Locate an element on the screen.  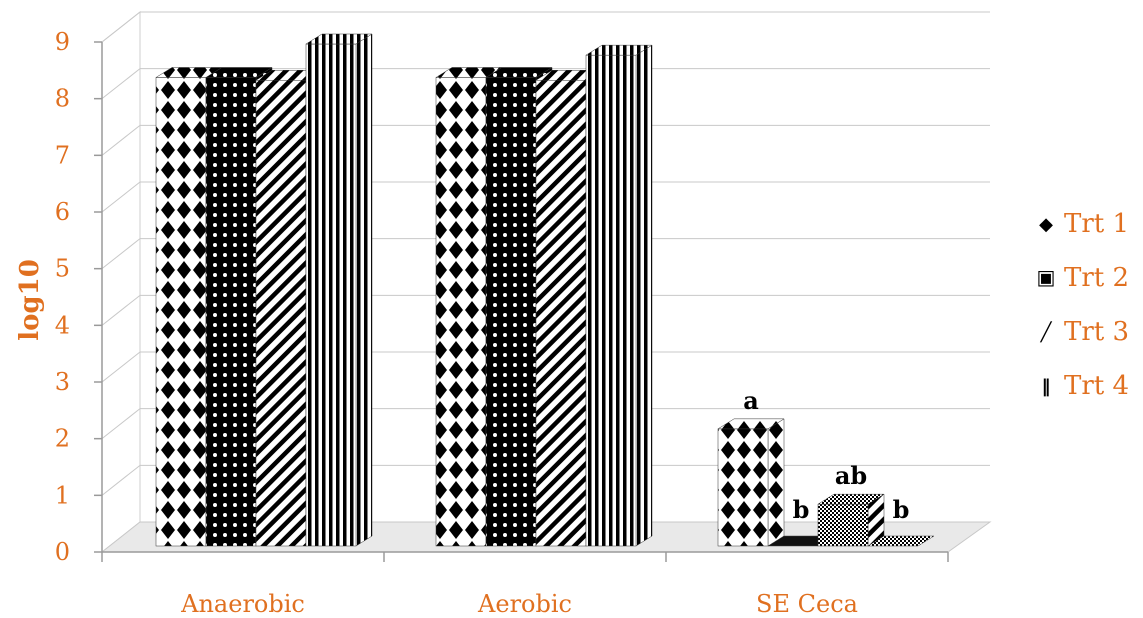
y-tick-label: 7 is located at coordinates (62, 155).